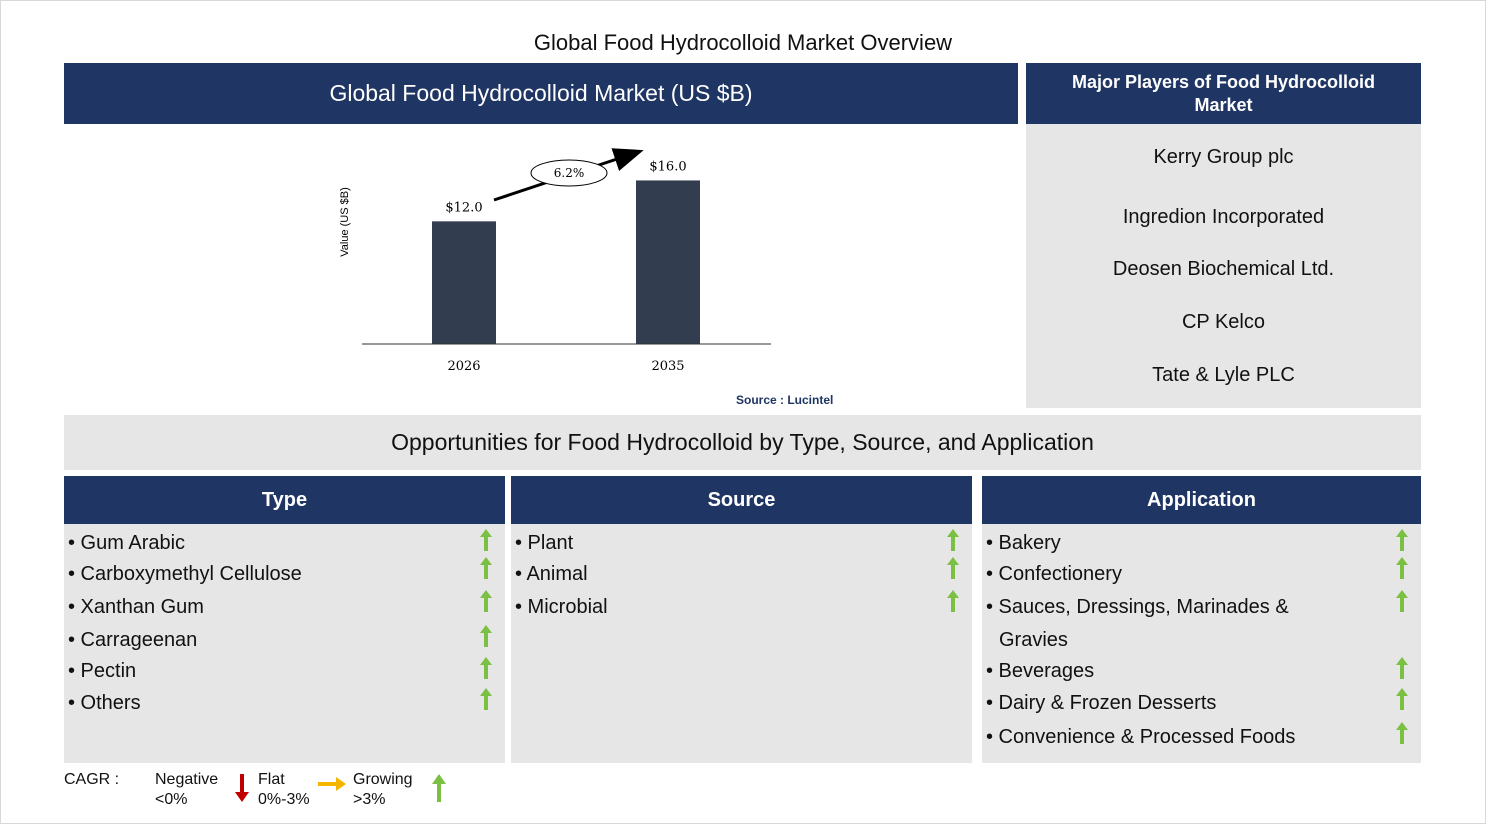  Describe the element at coordinates (284, 799) in the screenshot. I see `legend-flat-range: 0%-3%` at that location.